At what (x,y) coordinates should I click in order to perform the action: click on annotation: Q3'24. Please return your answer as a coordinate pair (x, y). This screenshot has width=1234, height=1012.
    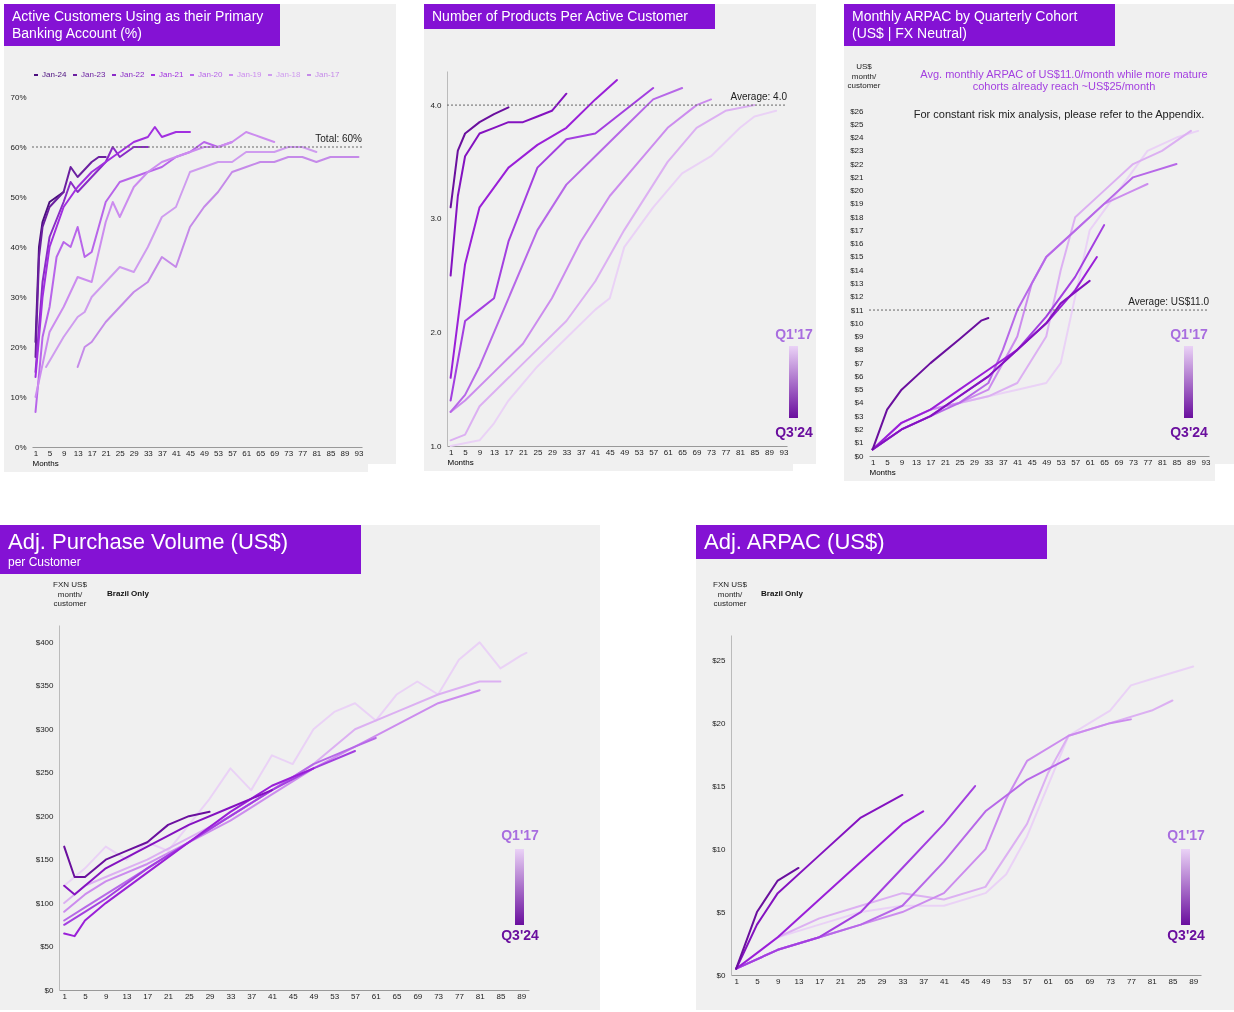
    Looking at the image, I should click on (794, 432).